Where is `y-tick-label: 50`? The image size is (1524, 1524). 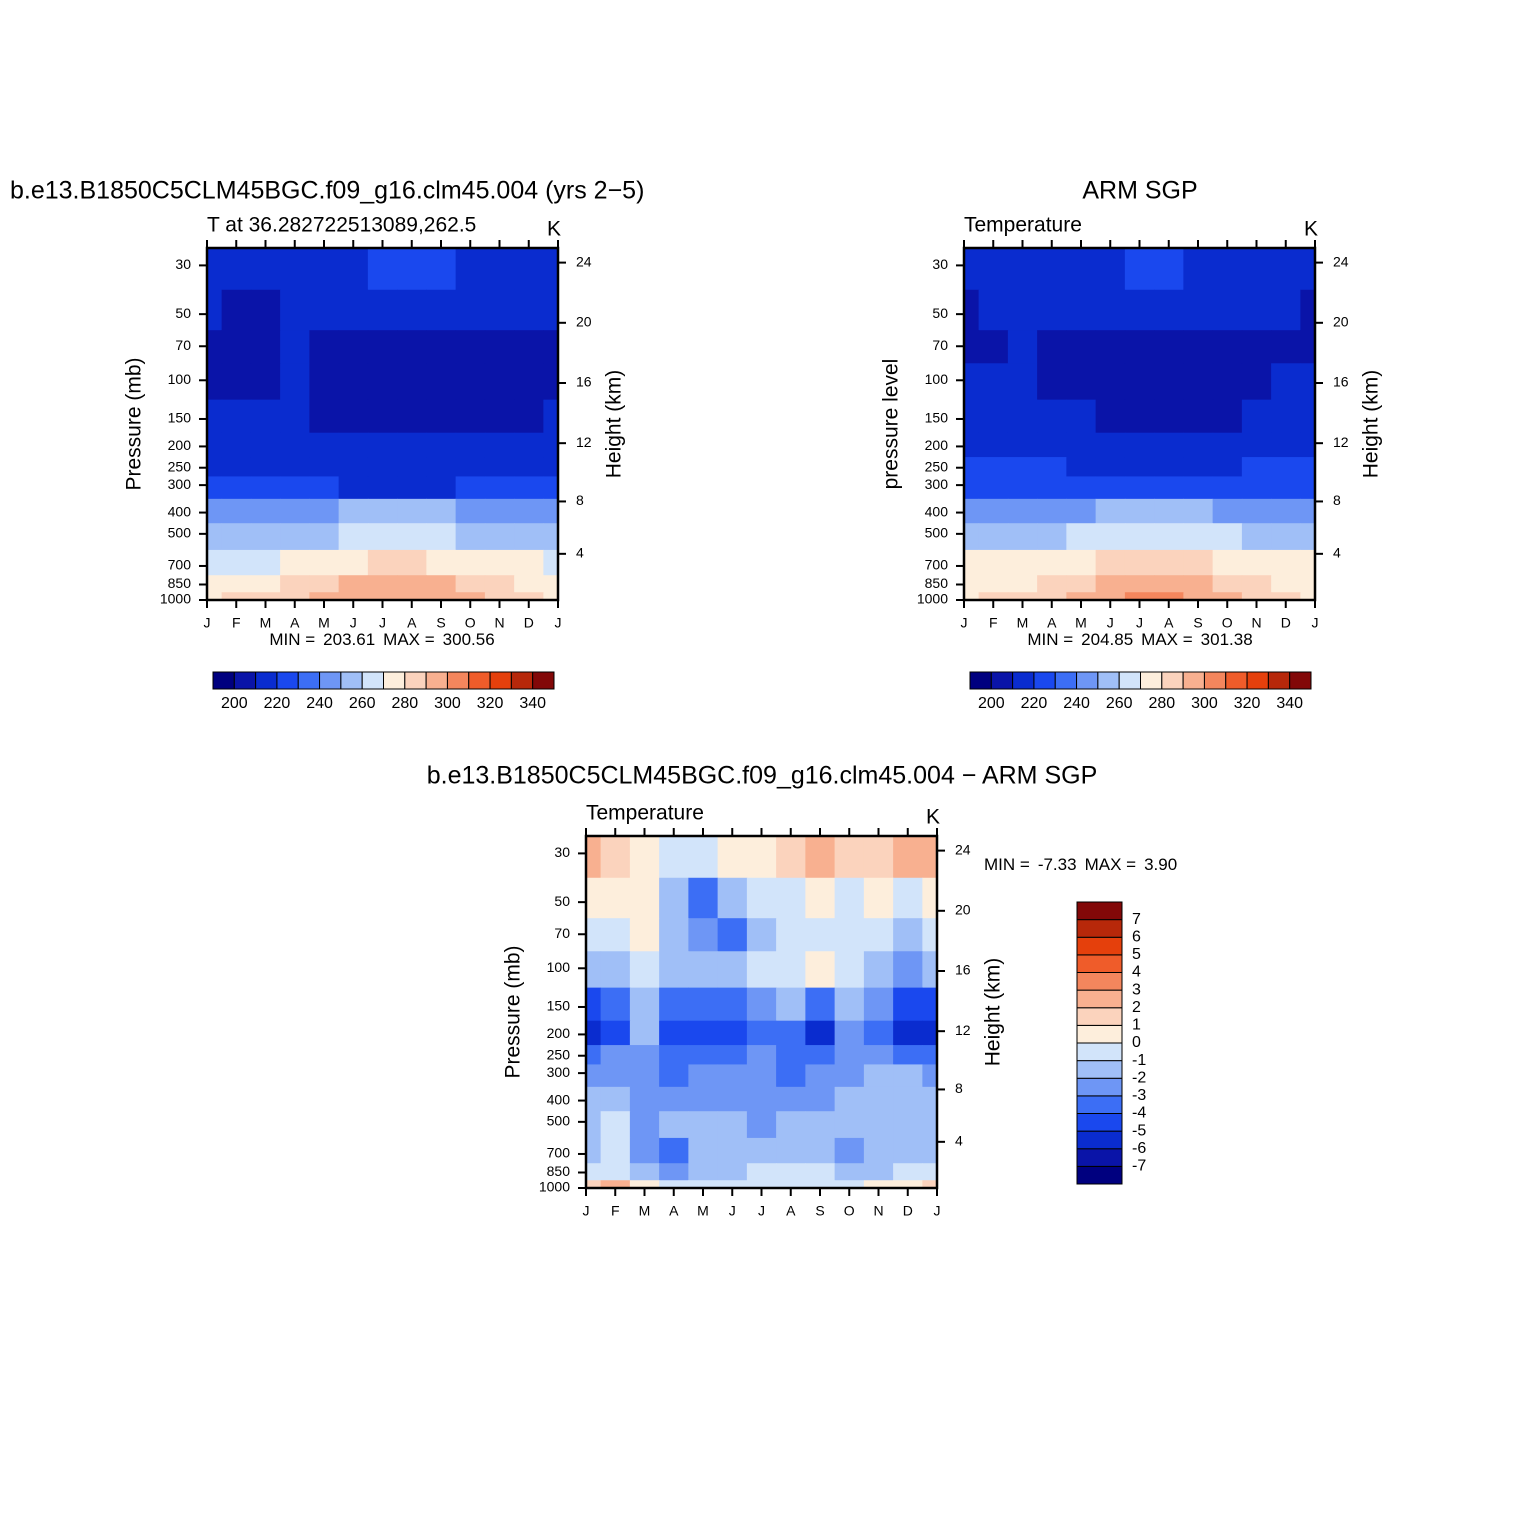 y-tick-label: 50 is located at coordinates (183, 313).